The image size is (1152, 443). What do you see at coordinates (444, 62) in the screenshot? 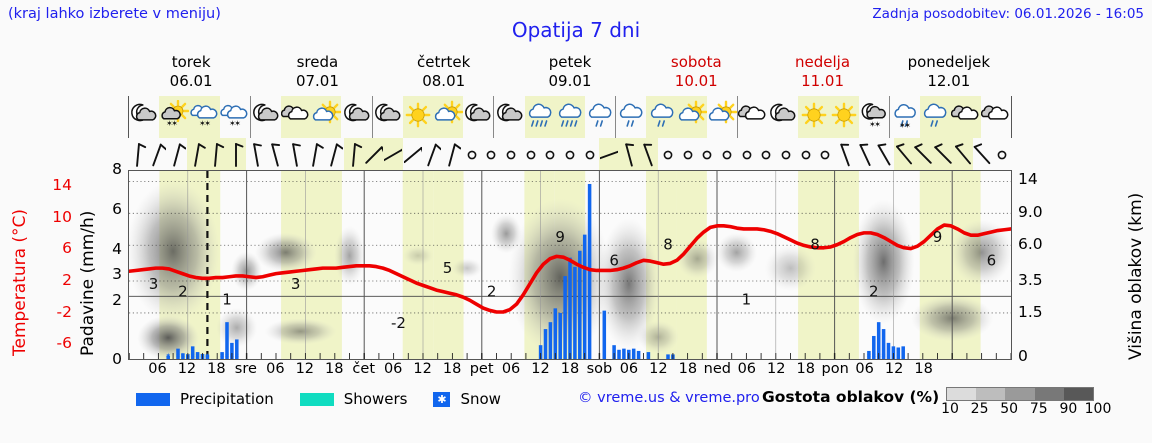
I see `day-name: četrtek` at bounding box center [444, 62].